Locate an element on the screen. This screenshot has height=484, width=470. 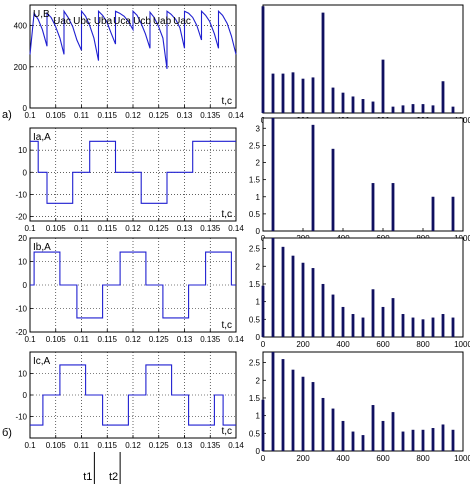
segment-label: Ucb is located at coordinates (142, 21).